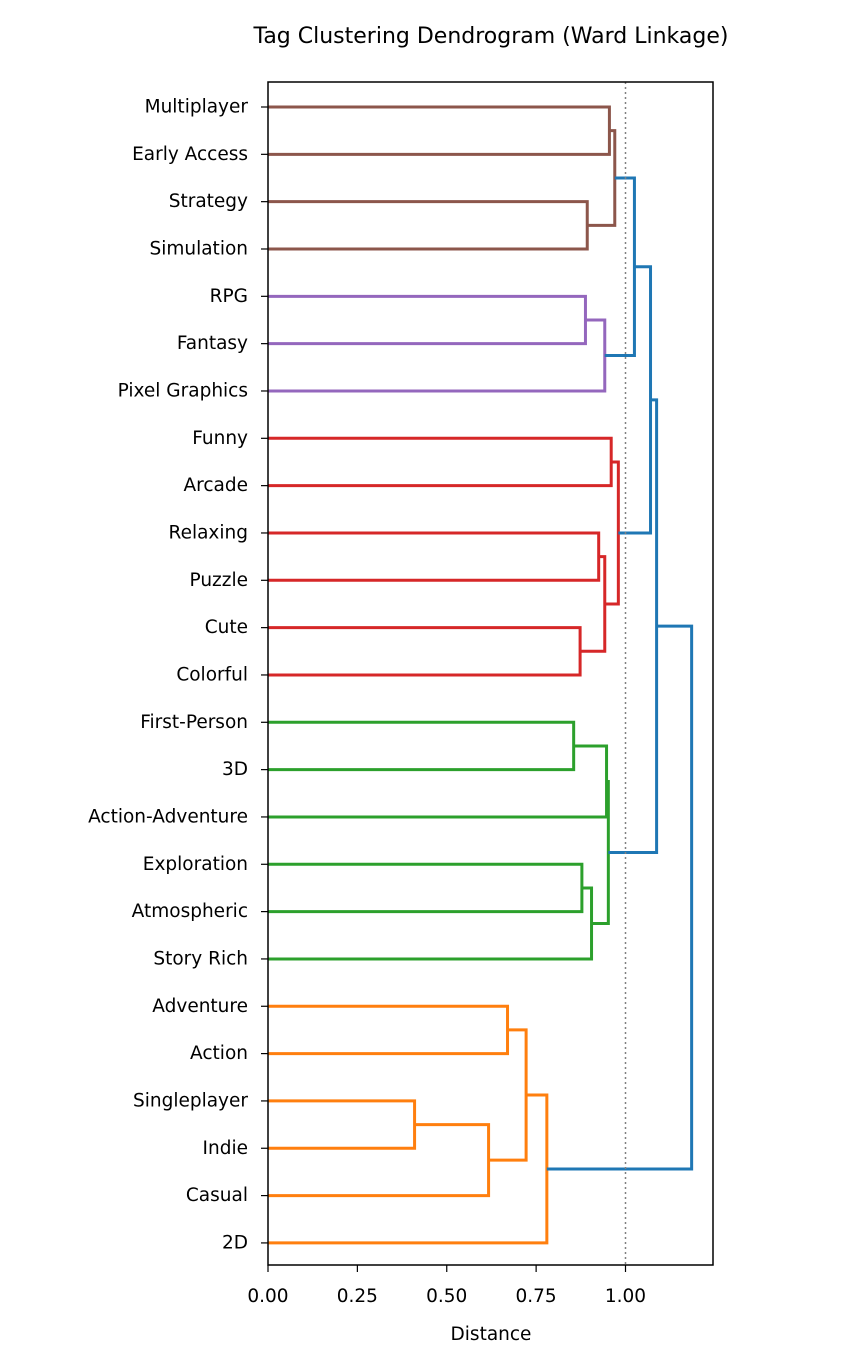  Describe the element at coordinates (190, 911) in the screenshot. I see `leaf-label: Atmospheric` at that location.